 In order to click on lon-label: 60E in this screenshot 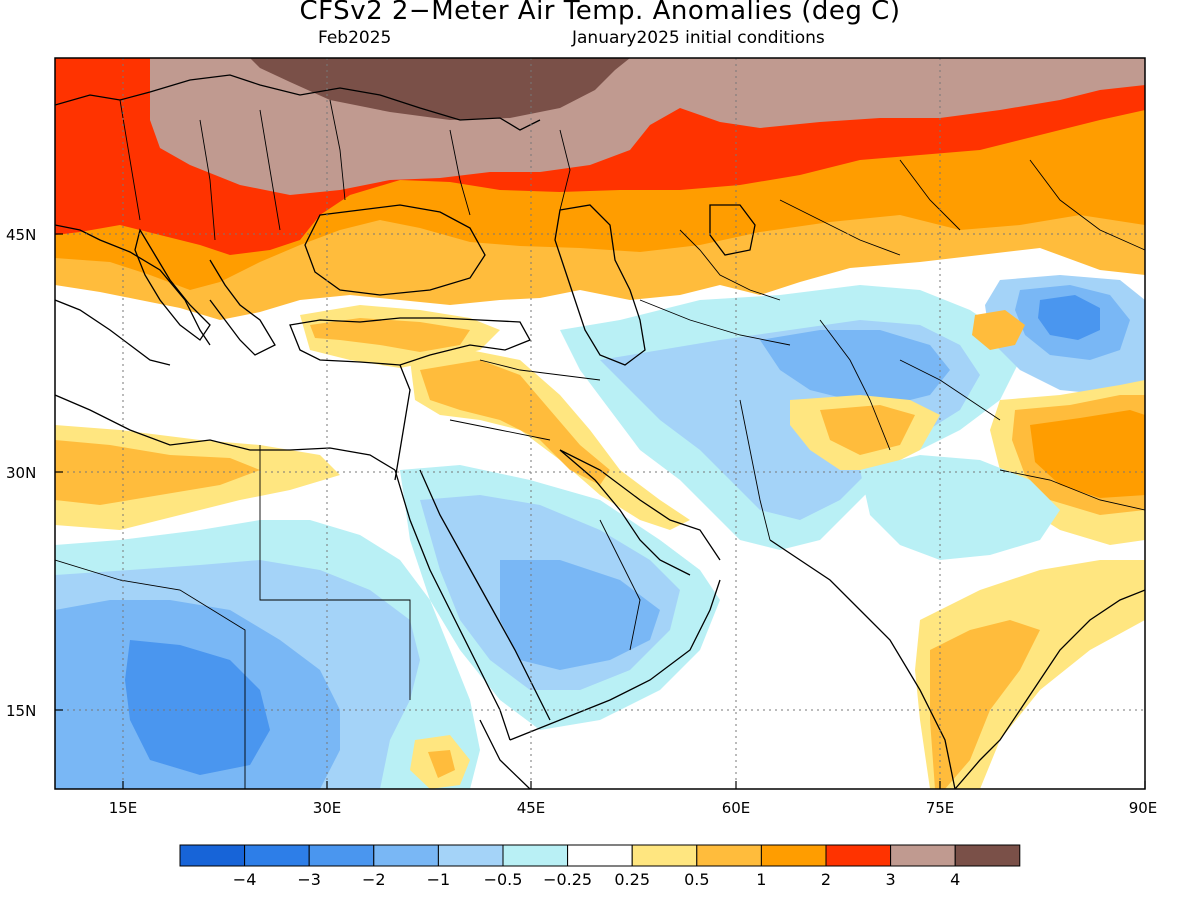, I will do `click(736, 808)`.